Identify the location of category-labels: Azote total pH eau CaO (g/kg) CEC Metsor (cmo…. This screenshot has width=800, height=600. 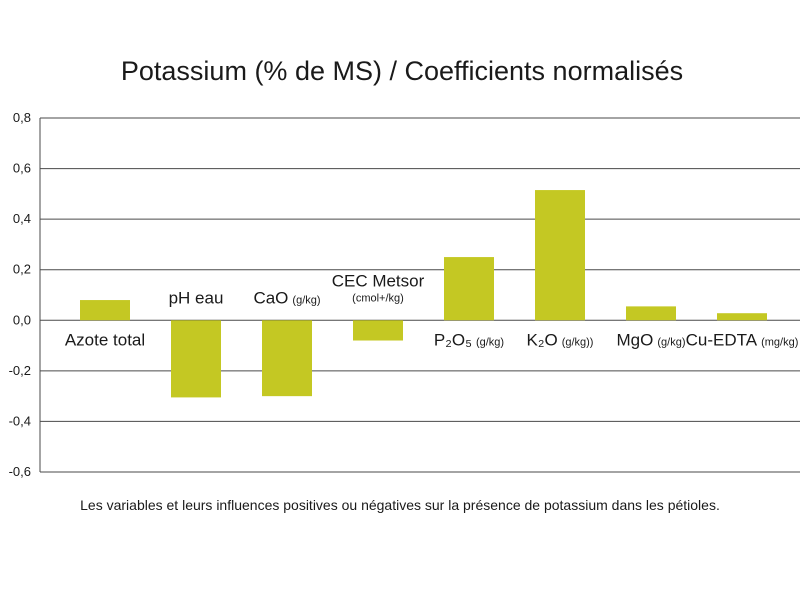
(432, 310).